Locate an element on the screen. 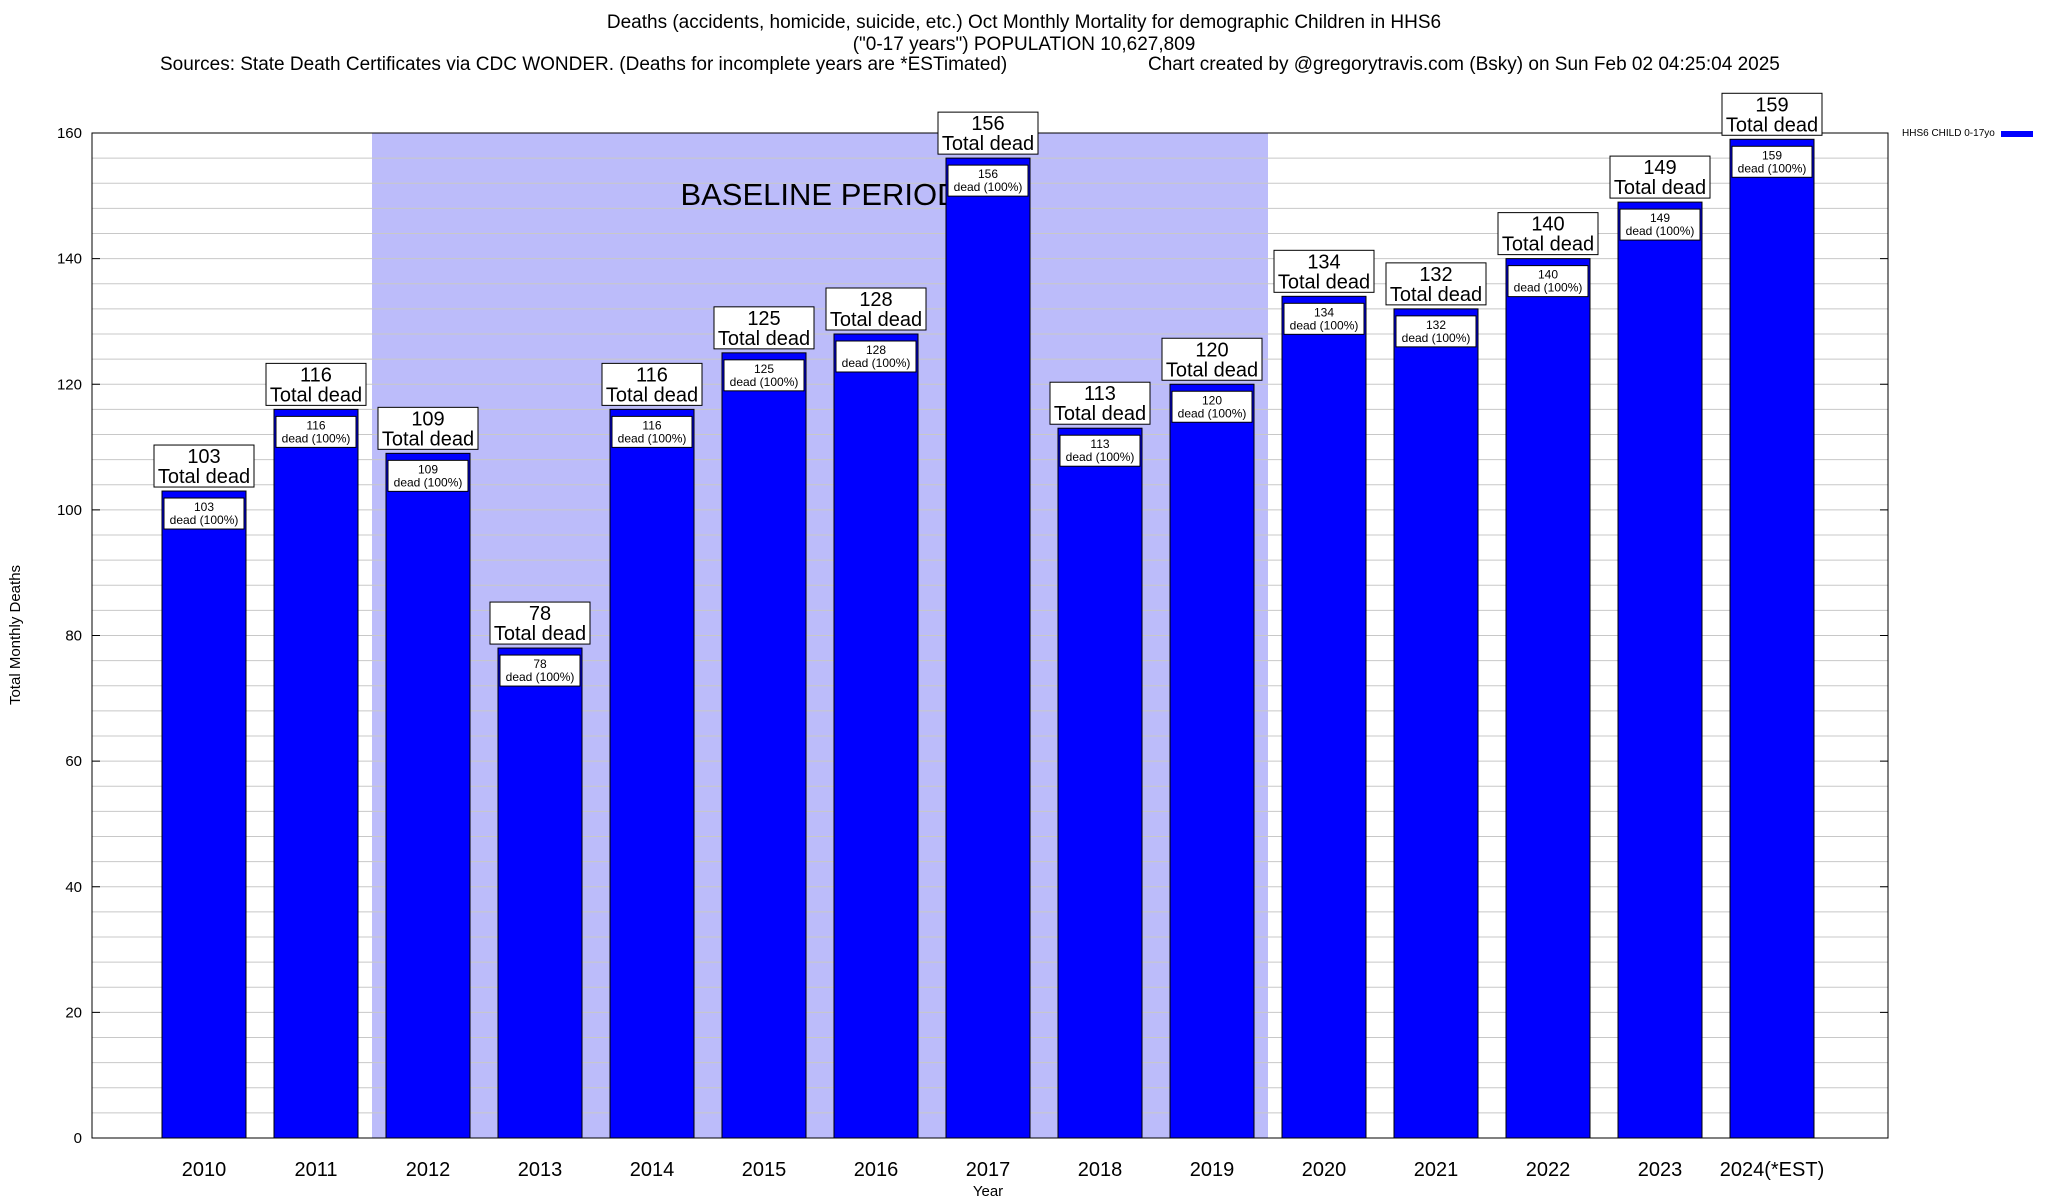 Image resolution: width=2048 pixels, height=1200 pixels. bar-top-value: 149 is located at coordinates (1659, 168).